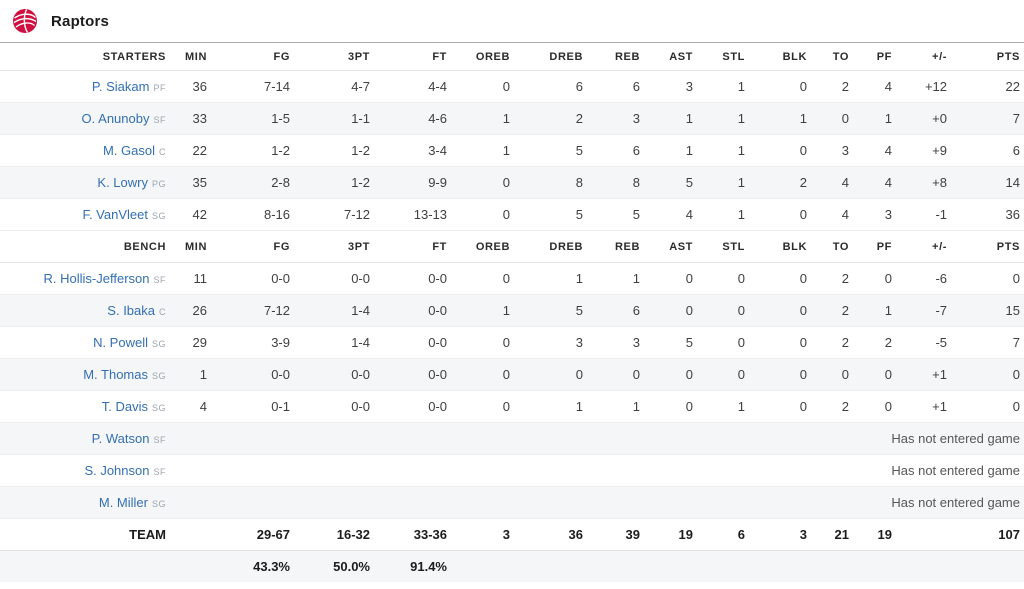 This screenshot has width=1024, height=589. I want to click on player-row: M. Gasol C 22 1-2 1-2 3-4 1 5 6 1 1 0 3 4 +9 6, so click(512, 150).